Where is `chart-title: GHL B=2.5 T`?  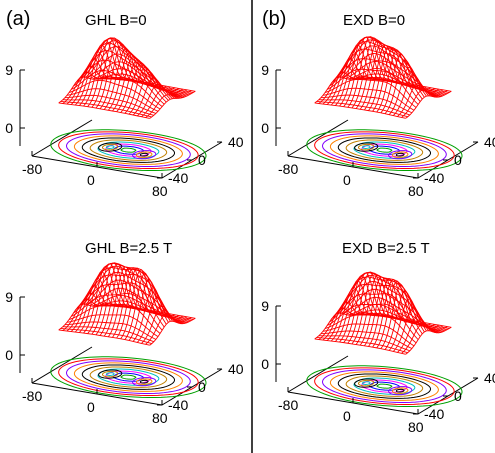 chart-title: GHL B=2.5 T is located at coordinates (128, 248).